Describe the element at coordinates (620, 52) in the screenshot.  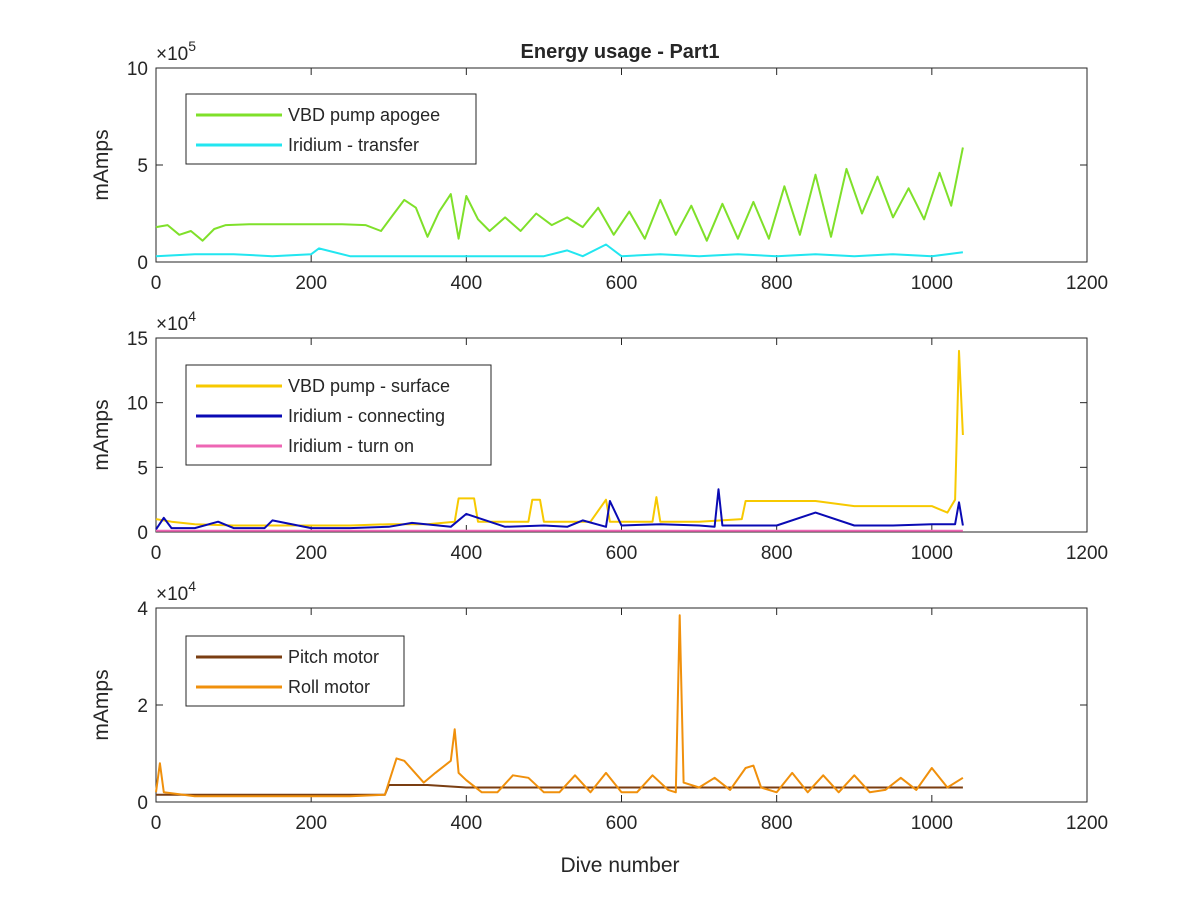
I see `figure-title: Energy usage - Part1` at that location.